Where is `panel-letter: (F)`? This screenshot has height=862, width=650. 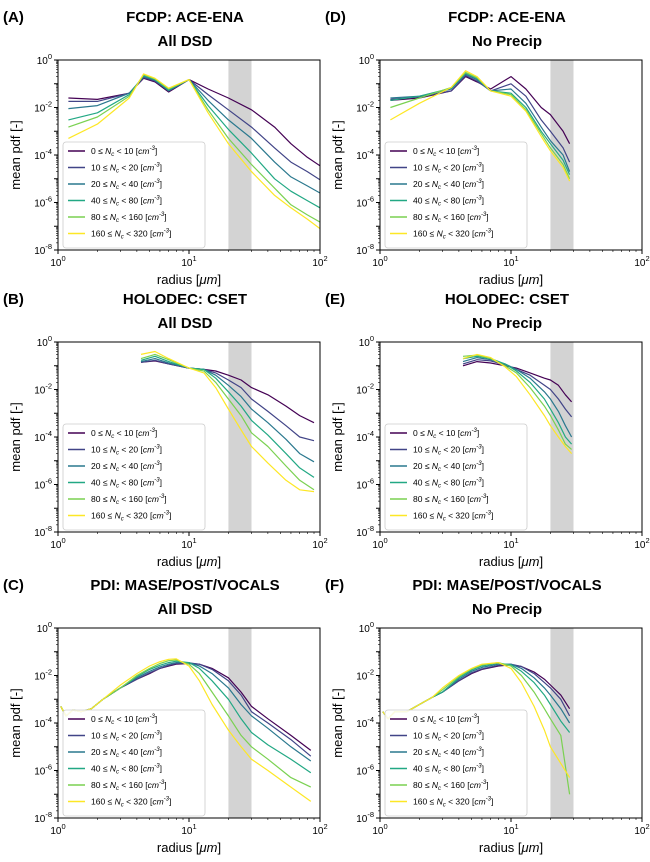
panel-letter: (F) is located at coordinates (334, 585).